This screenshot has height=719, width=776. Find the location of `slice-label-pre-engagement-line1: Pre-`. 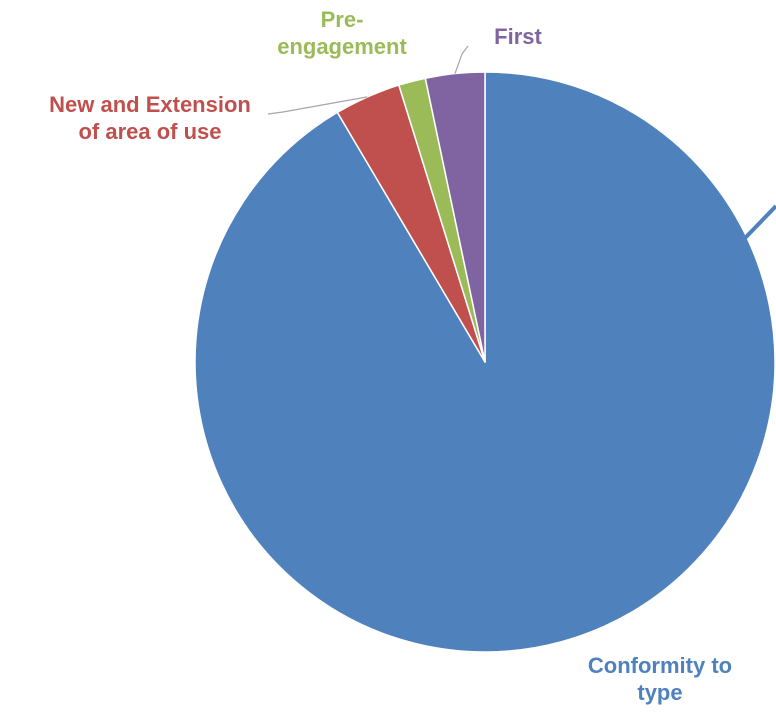

slice-label-pre-engagement-line1: Pre- is located at coordinates (342, 19).